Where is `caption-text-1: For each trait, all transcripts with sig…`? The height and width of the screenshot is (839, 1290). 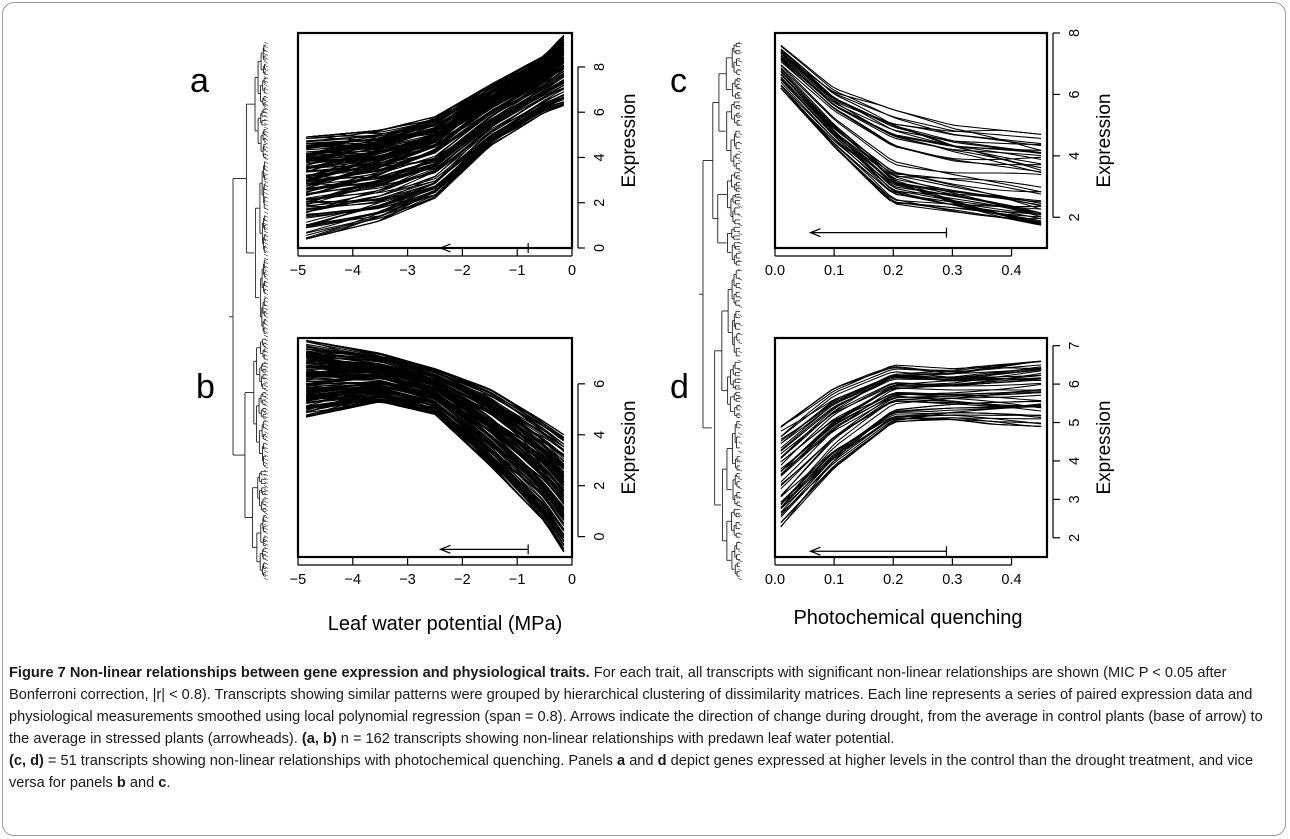
caption-text-1: For each trait, all transcripts with sig… is located at coordinates (636, 706).